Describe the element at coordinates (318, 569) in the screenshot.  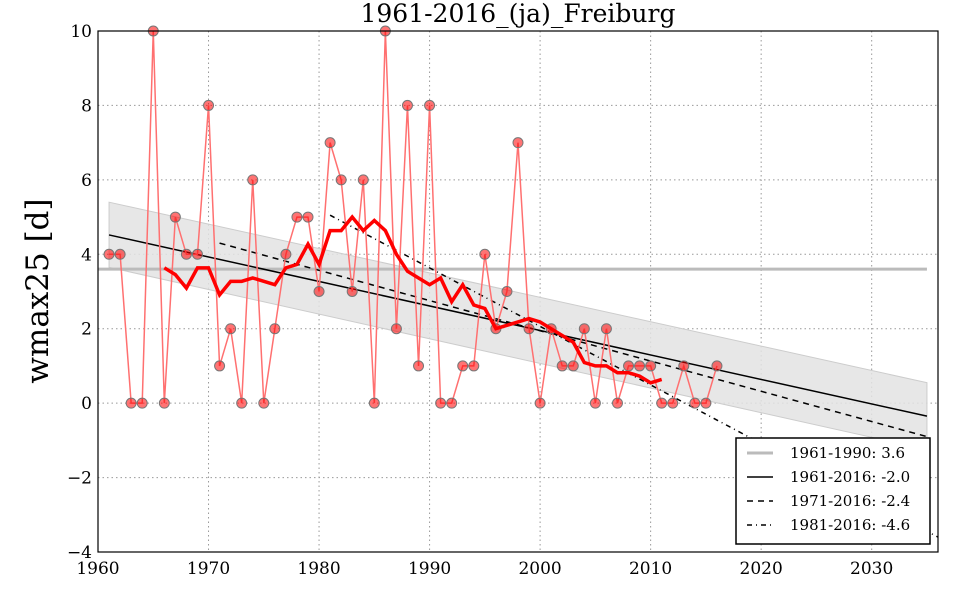
I see `x-tick-label: 1980` at that location.